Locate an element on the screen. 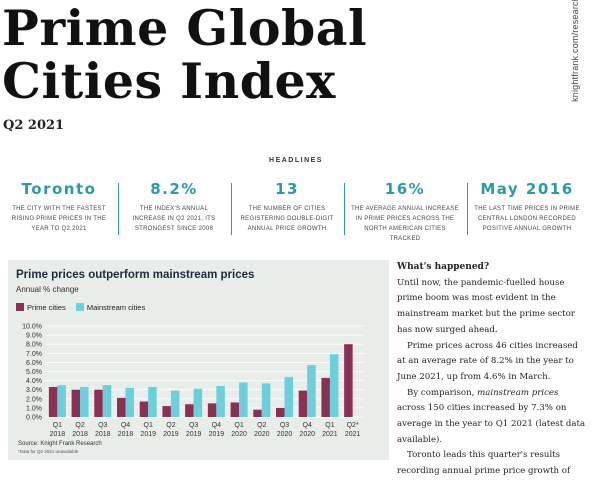 This screenshot has width=592, height=480. y-tick-label: 0.0% is located at coordinates (34, 418).